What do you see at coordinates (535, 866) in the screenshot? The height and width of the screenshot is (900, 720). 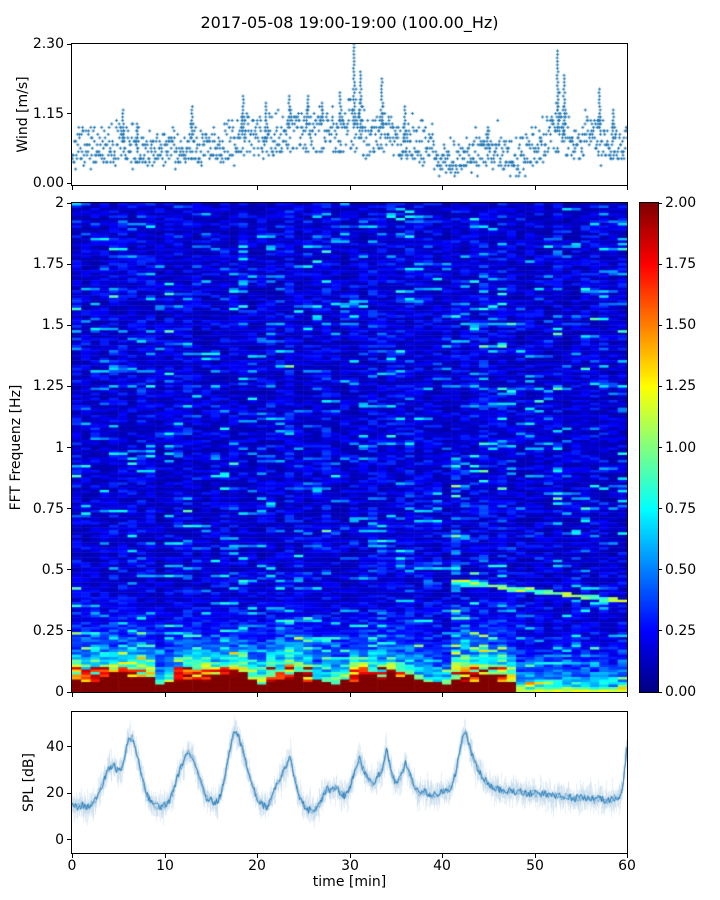 I see `x-tick-label: 50` at bounding box center [535, 866].